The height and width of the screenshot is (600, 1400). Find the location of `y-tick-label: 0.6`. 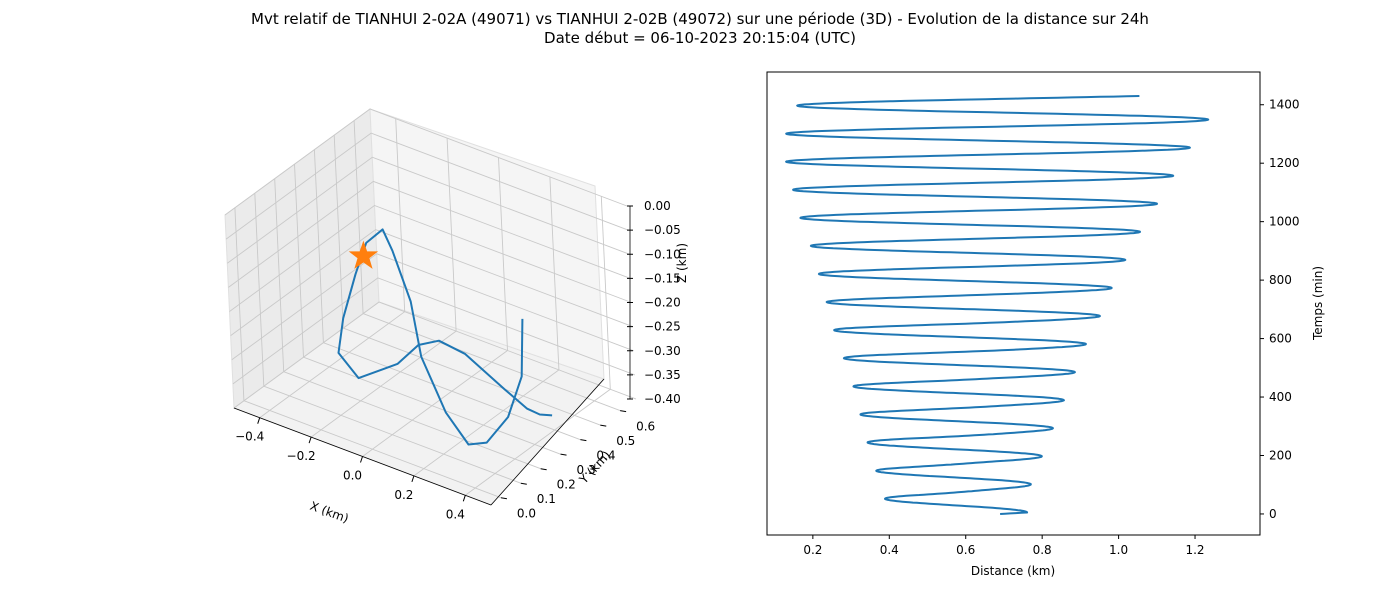

y-tick-label: 0.6 is located at coordinates (645, 427).